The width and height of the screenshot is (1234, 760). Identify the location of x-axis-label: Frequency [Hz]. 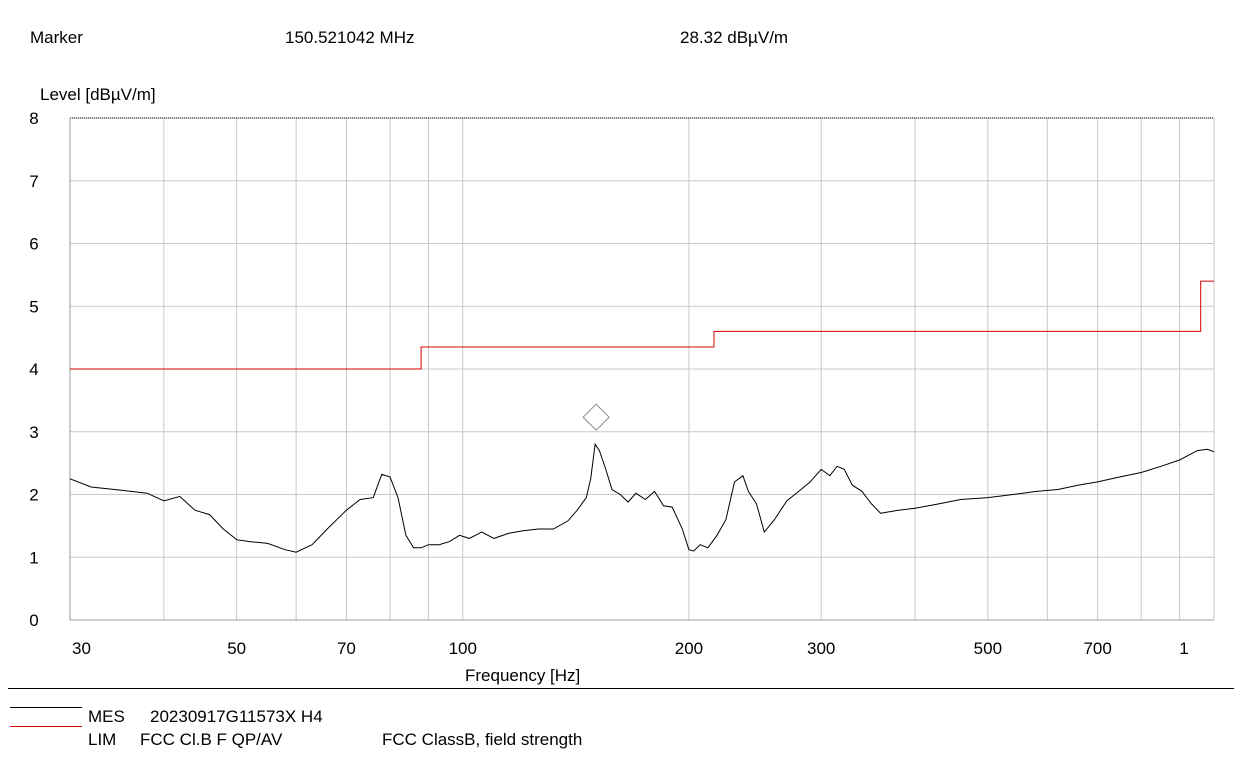
(523, 675).